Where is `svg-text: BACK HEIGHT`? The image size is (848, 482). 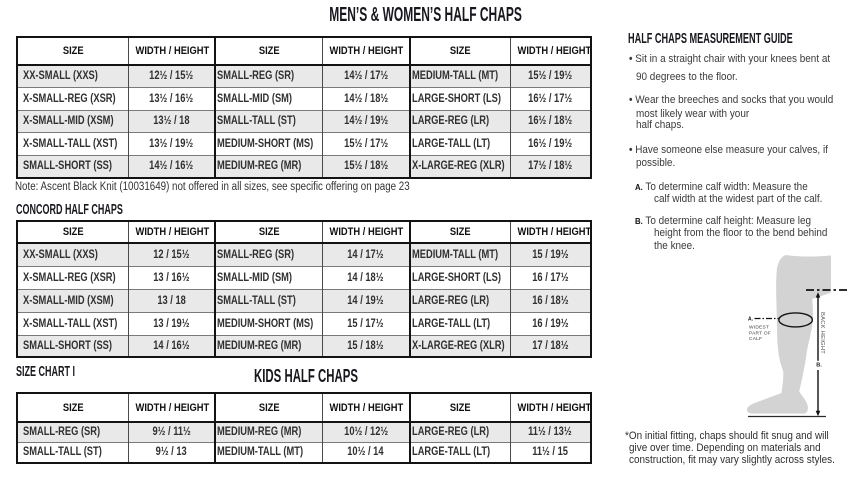
svg-text: BACK HEIGHT is located at coordinates (822, 333).